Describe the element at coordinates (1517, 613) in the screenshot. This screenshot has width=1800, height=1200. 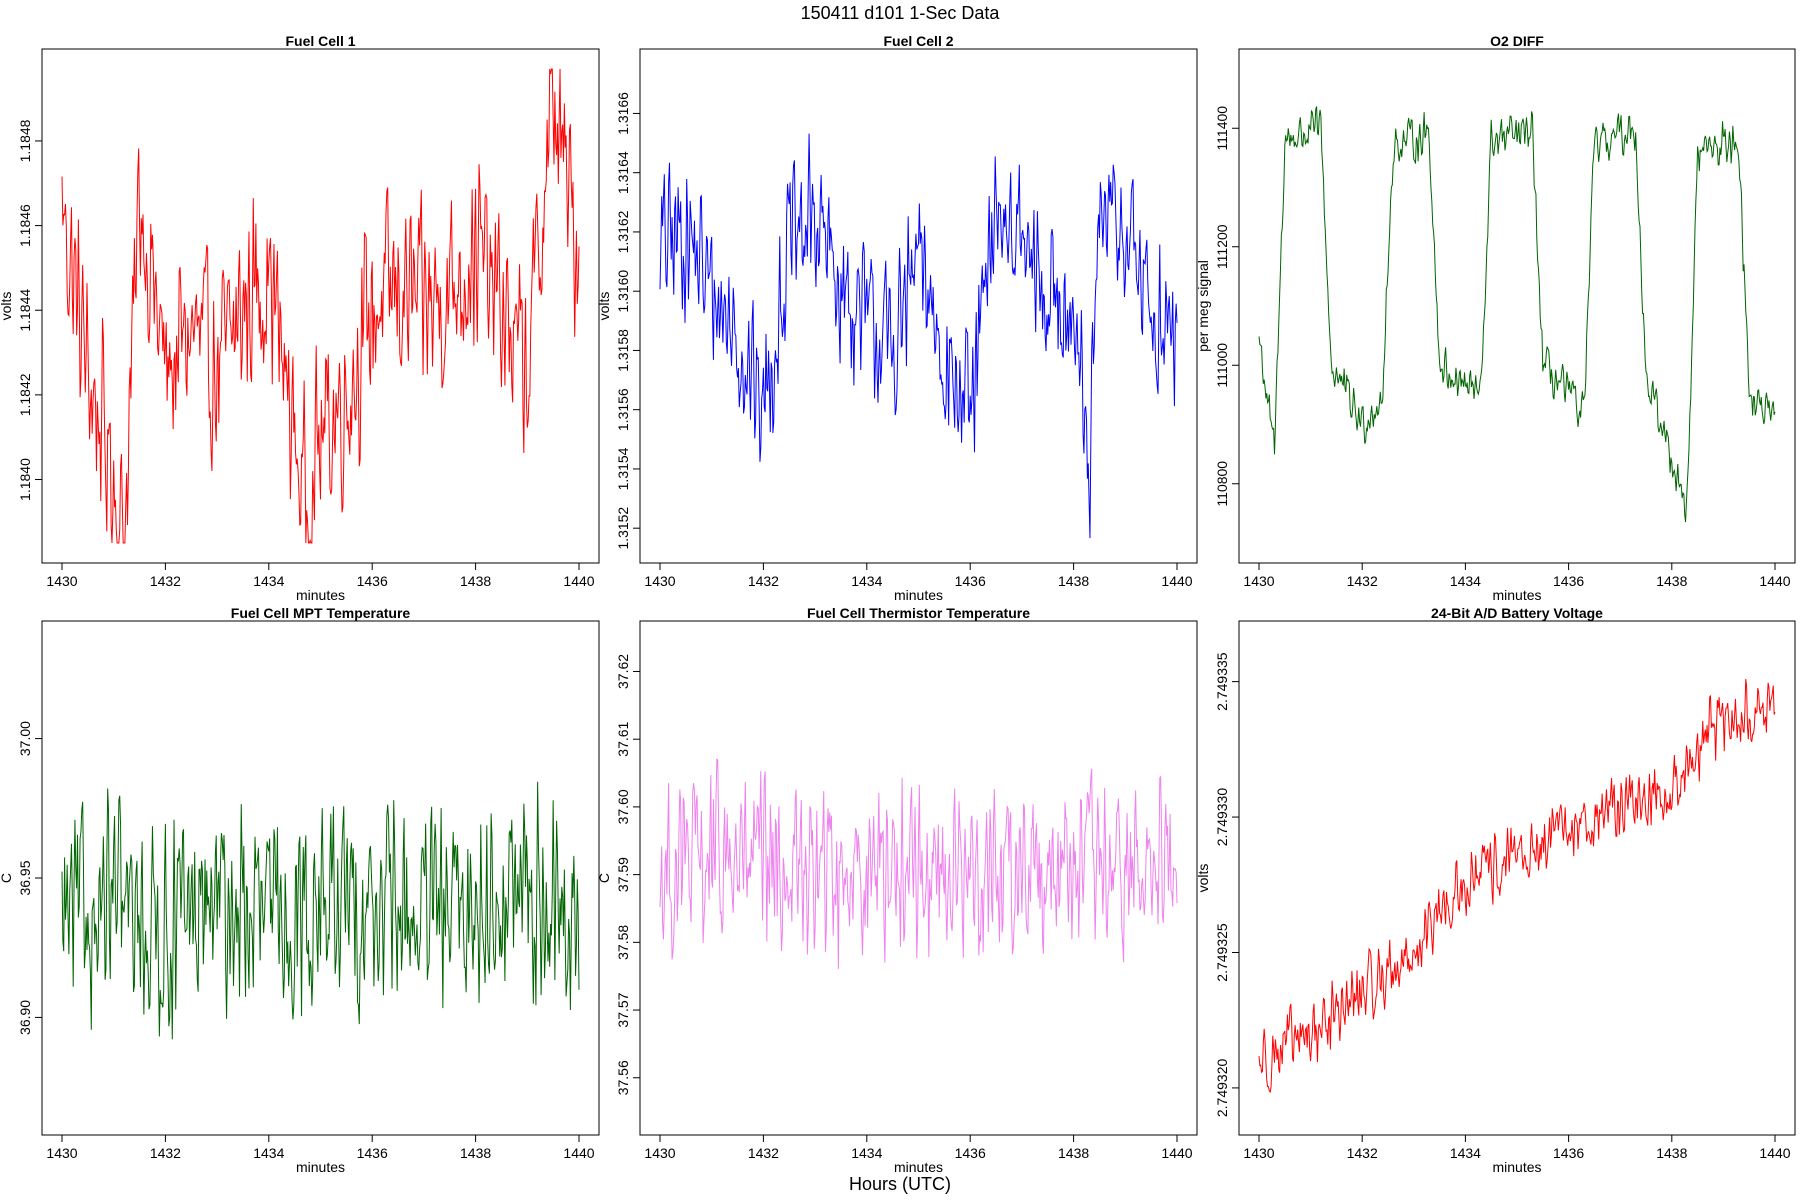
I see `panel-title: 24-Bit A/D Battery Voltage` at that location.